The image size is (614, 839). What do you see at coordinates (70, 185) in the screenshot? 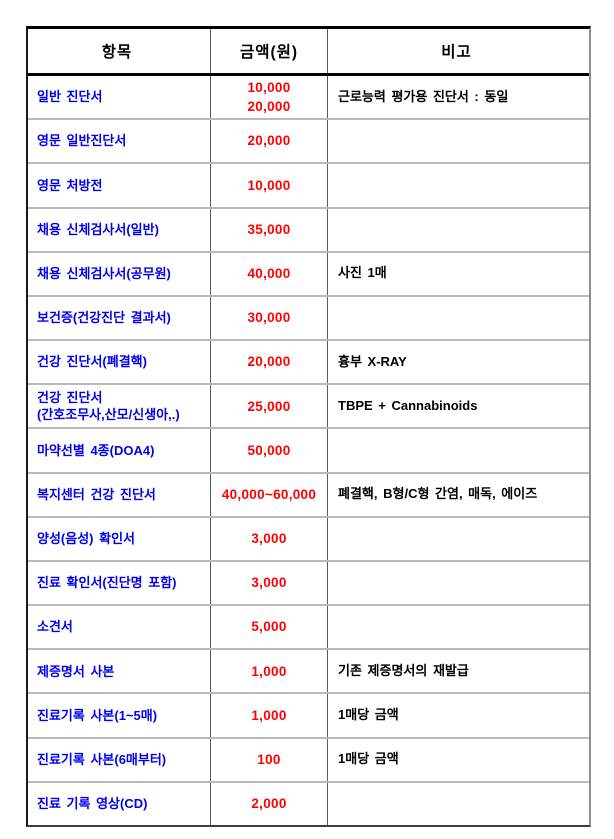
I see `item-cell: 영문 처방전` at bounding box center [70, 185].